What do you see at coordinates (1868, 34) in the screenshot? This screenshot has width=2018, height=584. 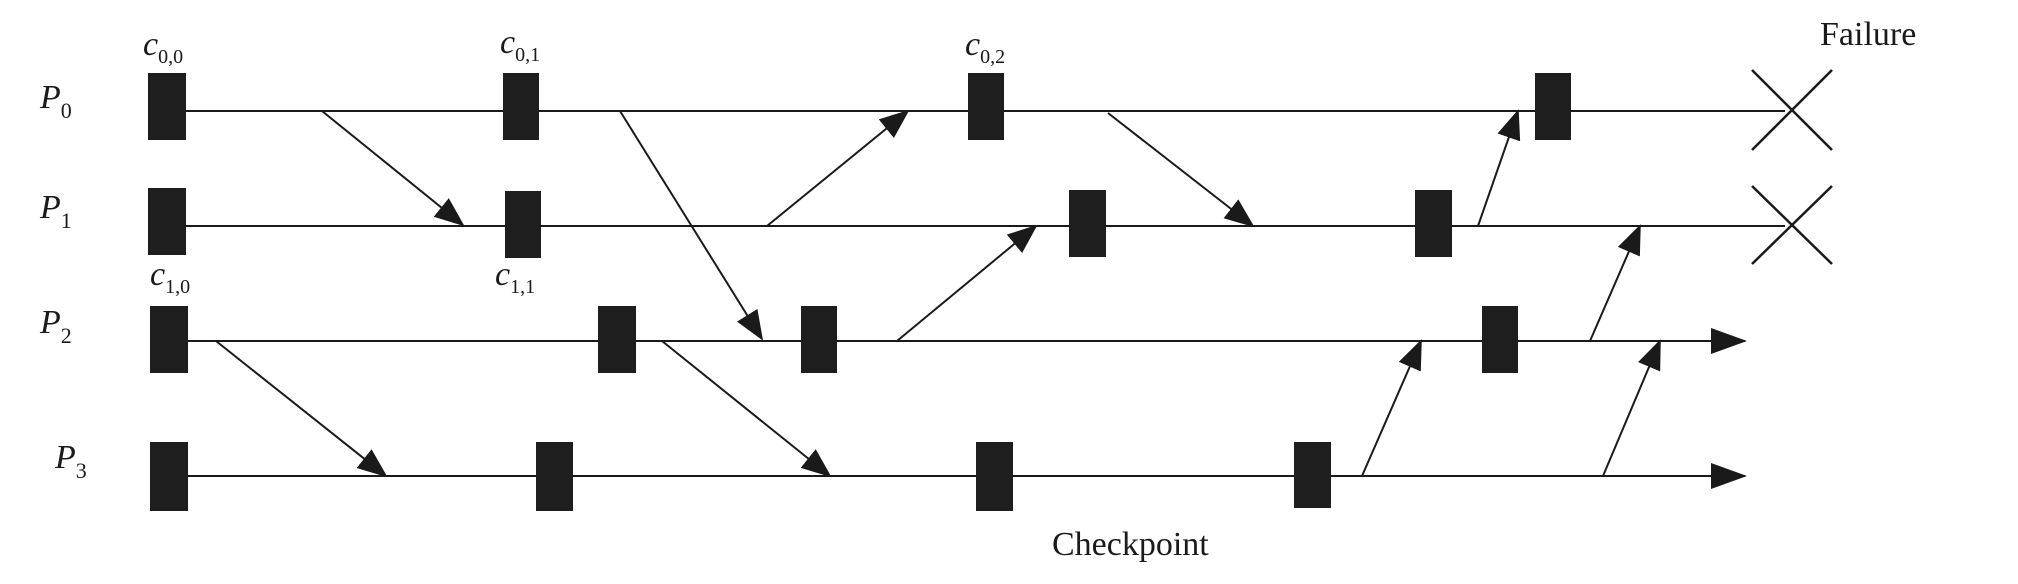 I see `failure-label: Failure` at bounding box center [1868, 34].